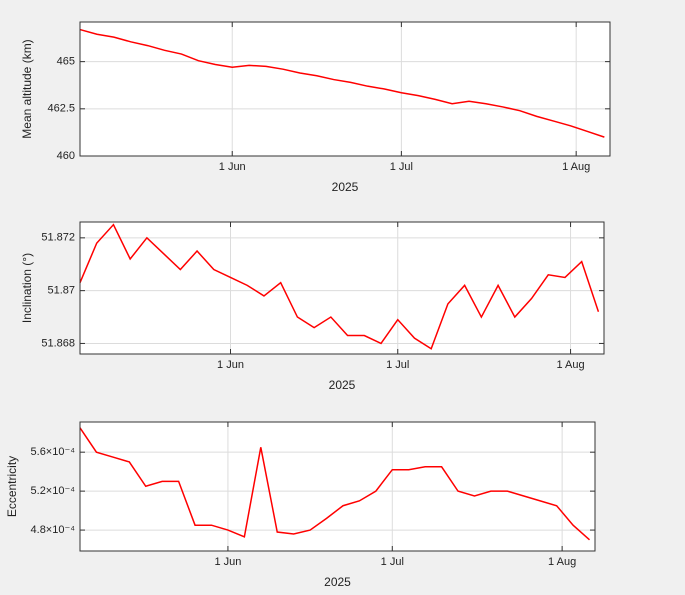 The image size is (685, 595). Describe the element at coordinates (66, 156) in the screenshot. I see `y-tick-label: 460` at that location.